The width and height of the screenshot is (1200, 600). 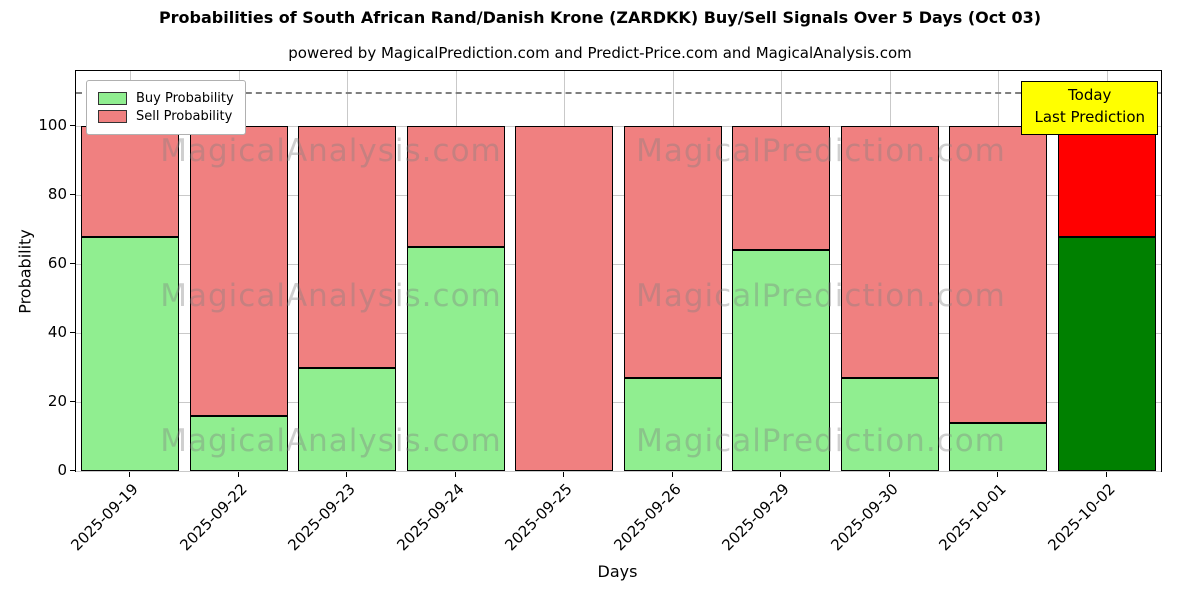 What do you see at coordinates (430, 517) in the screenshot?
I see `x-tick-label: 2025-09-24` at bounding box center [430, 517].